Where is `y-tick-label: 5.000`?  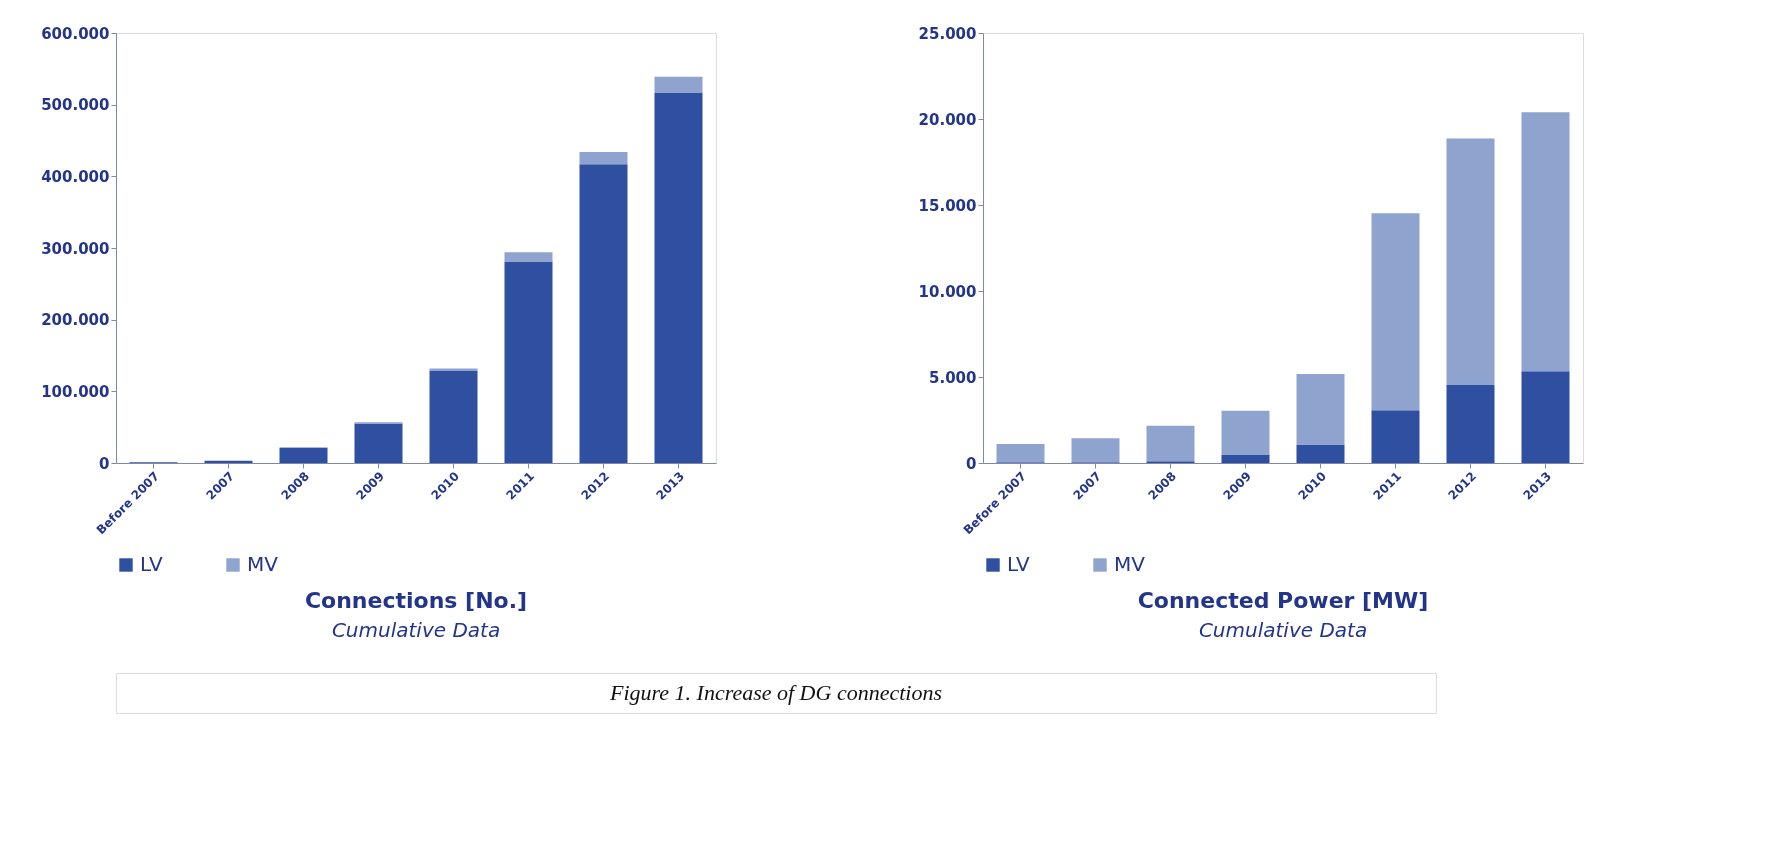
y-tick-label: 5.000 is located at coordinates (953, 377).